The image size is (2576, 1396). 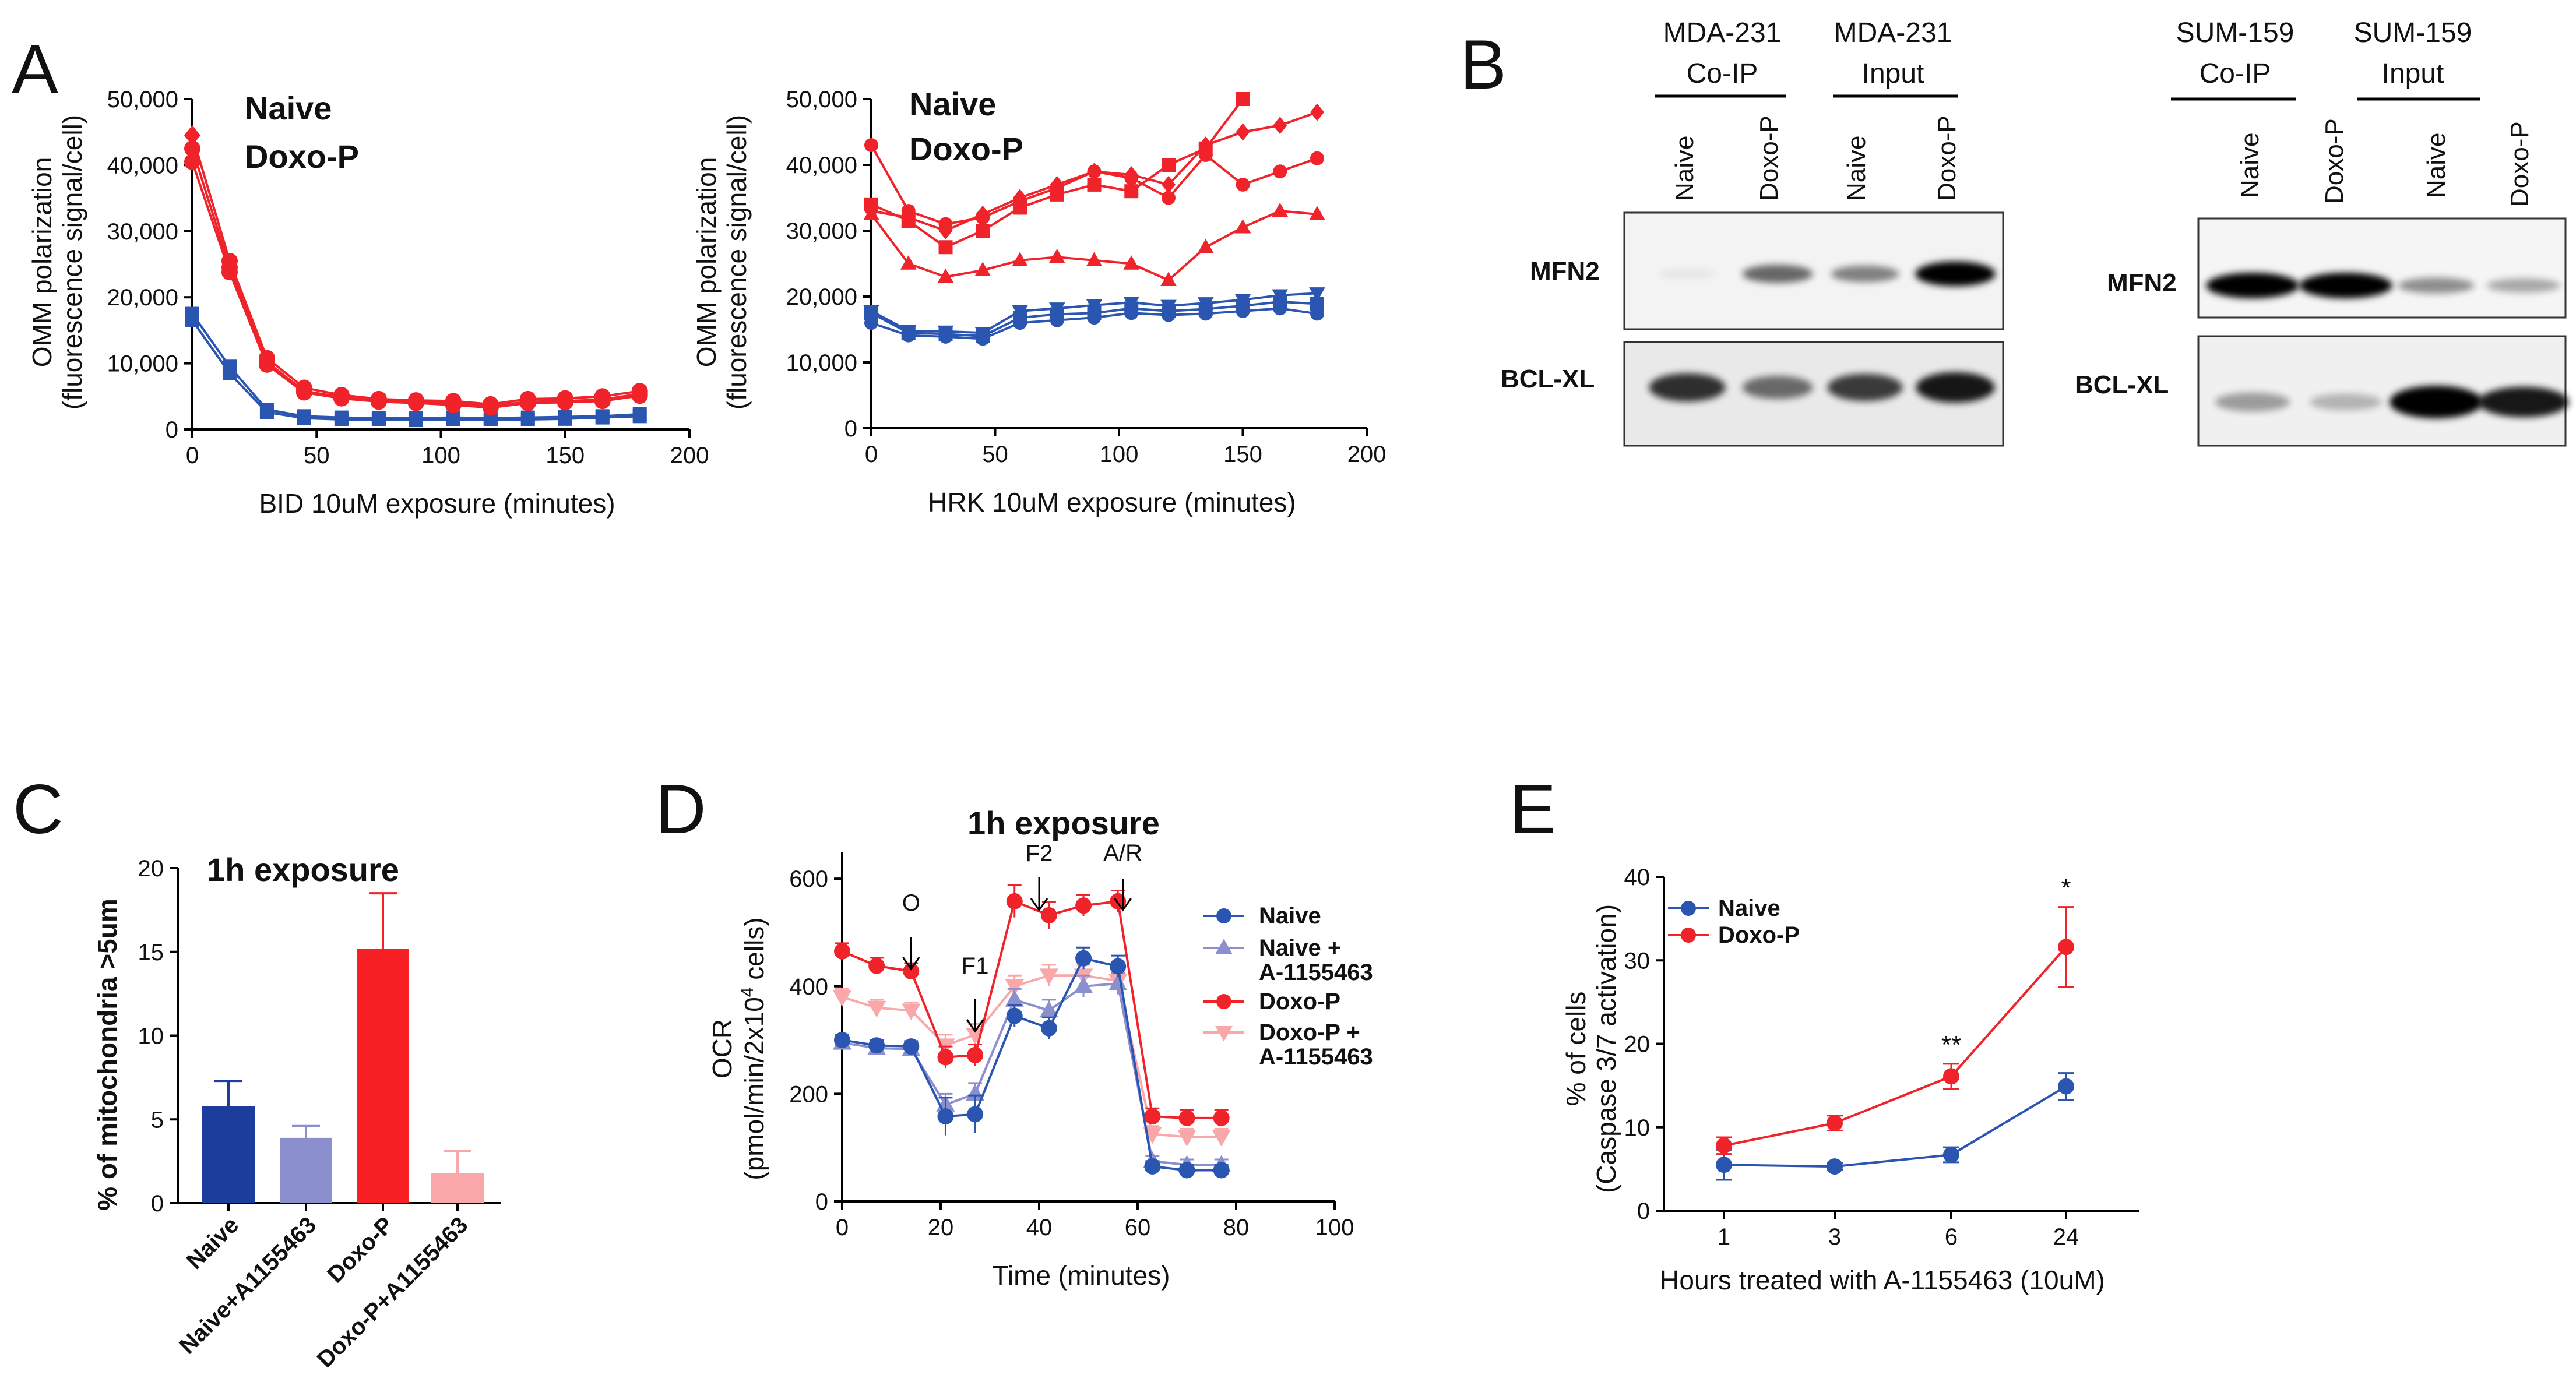 I want to click on chart-c-title: 1h exposure, so click(x=303, y=869).